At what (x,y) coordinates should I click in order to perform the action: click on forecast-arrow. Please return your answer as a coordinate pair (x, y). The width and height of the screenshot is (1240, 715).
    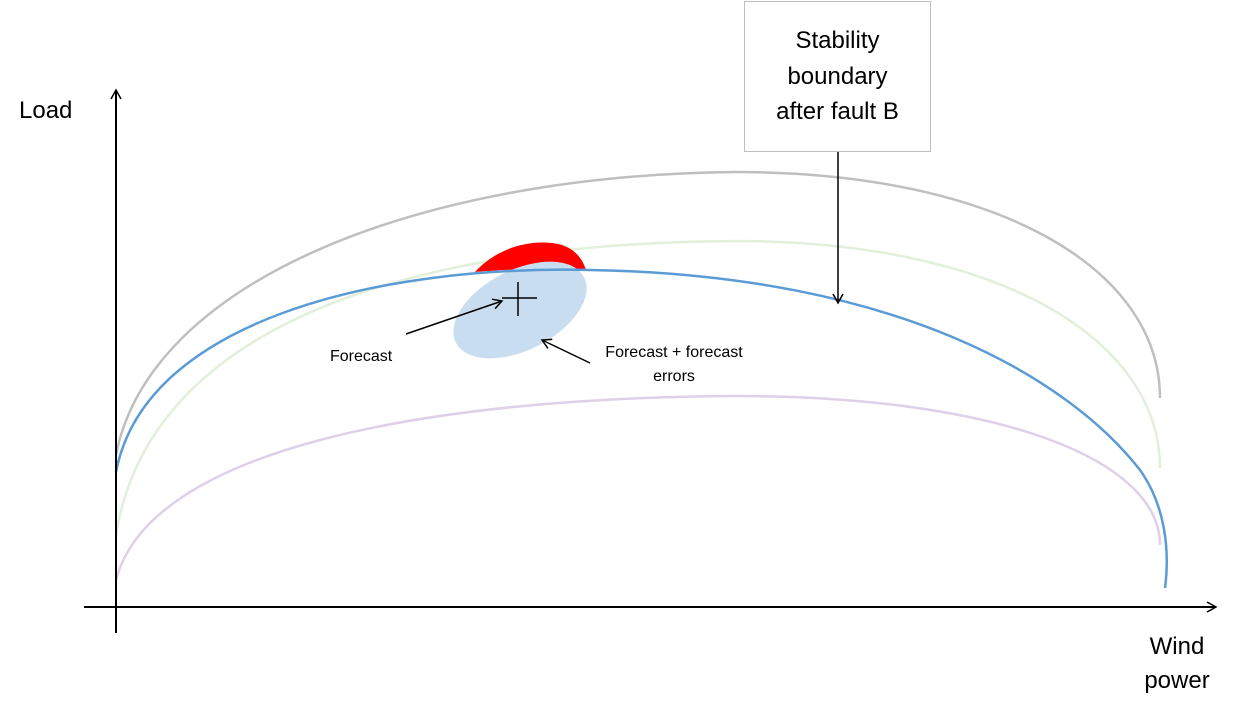
    Looking at the image, I should click on (454, 316).